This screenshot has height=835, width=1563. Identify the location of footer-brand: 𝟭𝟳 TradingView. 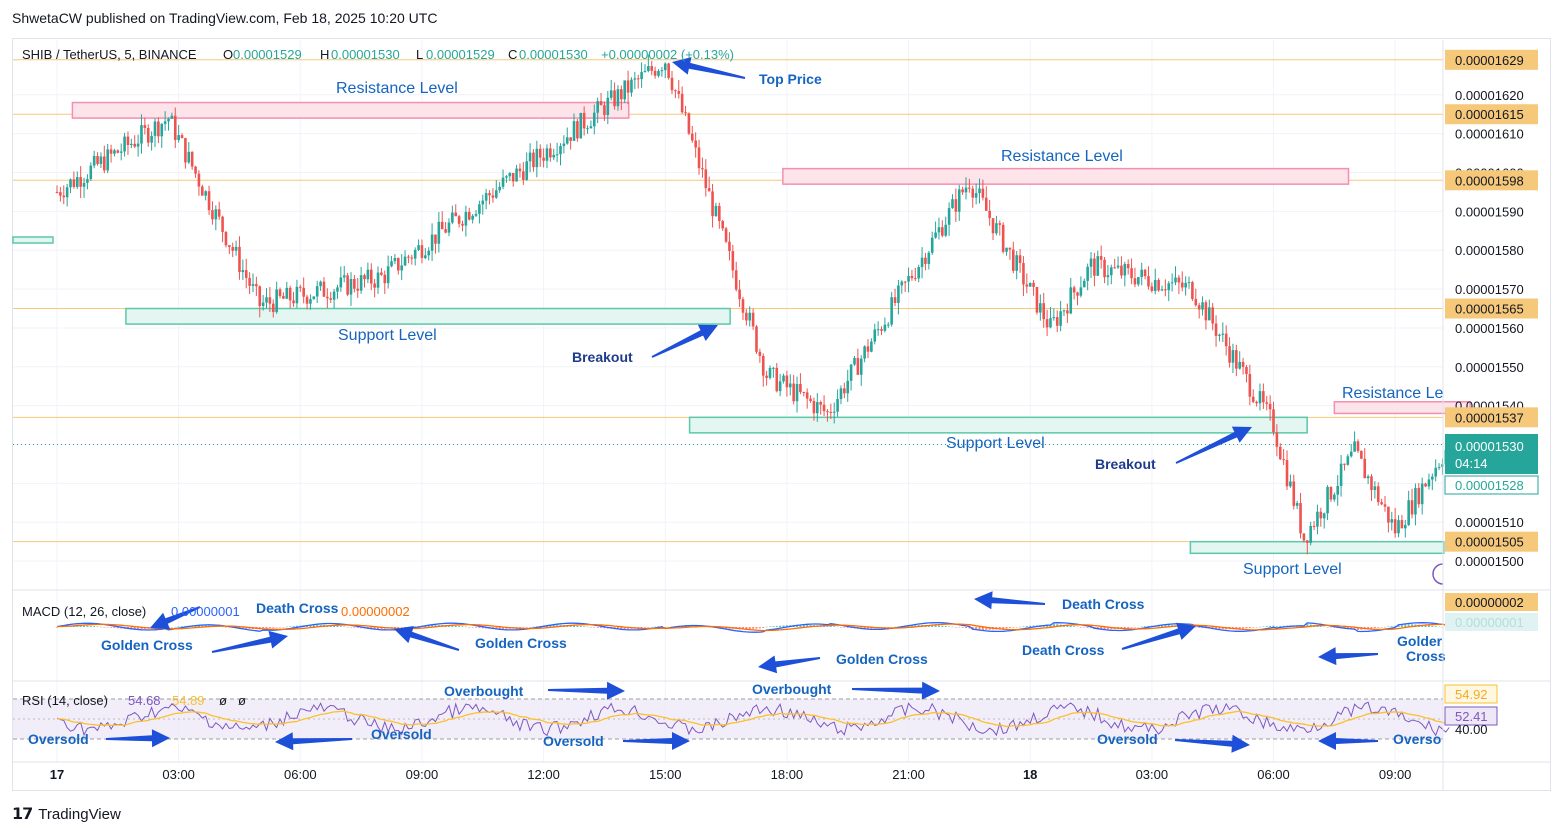
(66, 814).